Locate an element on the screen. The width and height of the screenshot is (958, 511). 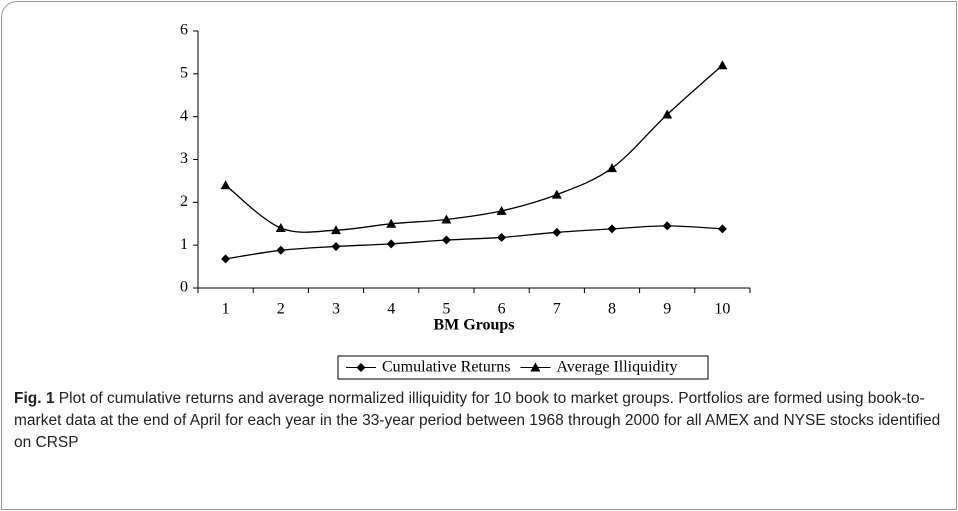
y-tick-label: 2 is located at coordinates (184, 201).